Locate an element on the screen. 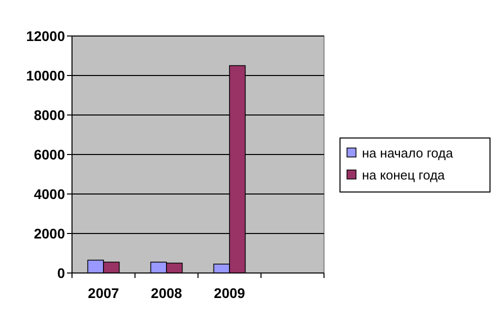 The height and width of the screenshot is (329, 496). legend-label: на начало года is located at coordinates (408, 153).